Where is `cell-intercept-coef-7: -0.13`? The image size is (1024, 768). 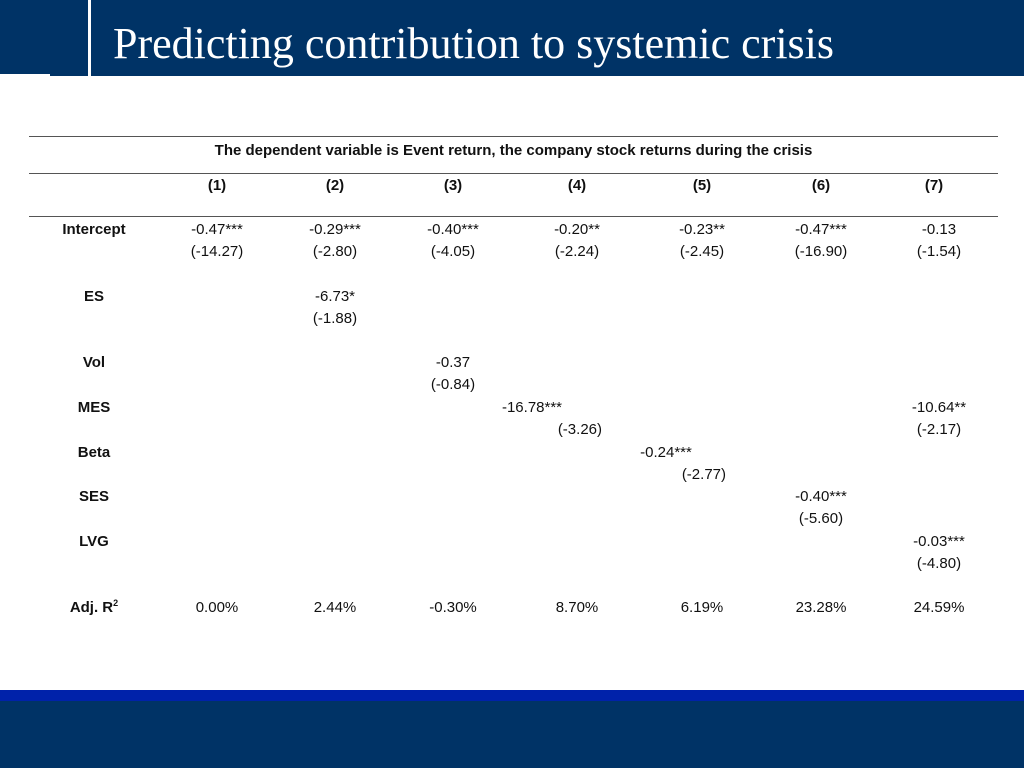 cell-intercept-coef-7: -0.13 is located at coordinates (939, 229).